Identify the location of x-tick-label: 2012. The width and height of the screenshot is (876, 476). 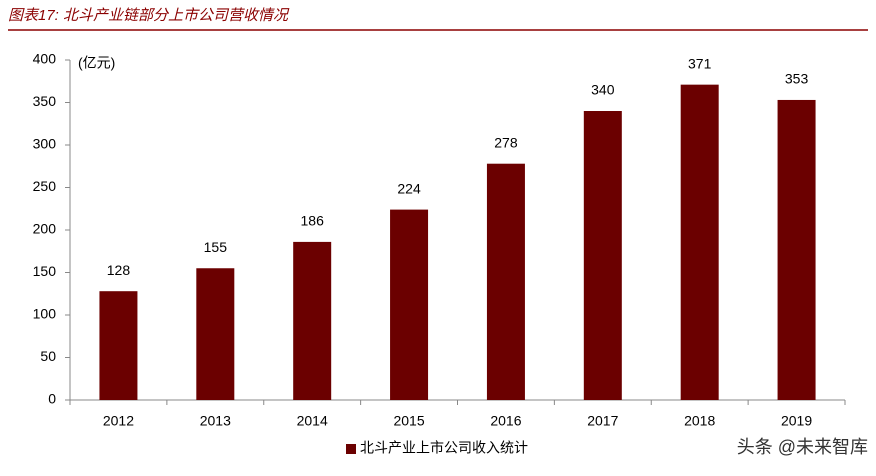
(118, 421).